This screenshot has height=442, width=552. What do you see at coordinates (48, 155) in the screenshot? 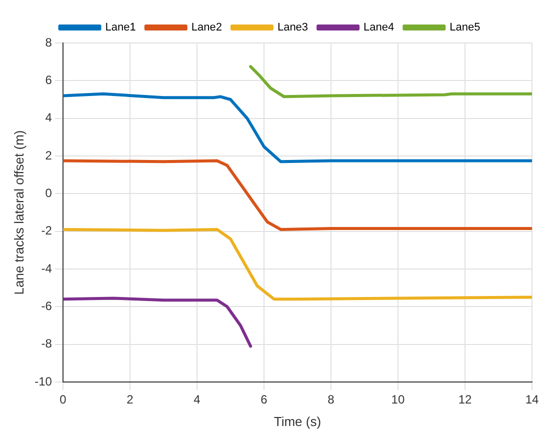
I see `y-tick-label: 2` at bounding box center [48, 155].